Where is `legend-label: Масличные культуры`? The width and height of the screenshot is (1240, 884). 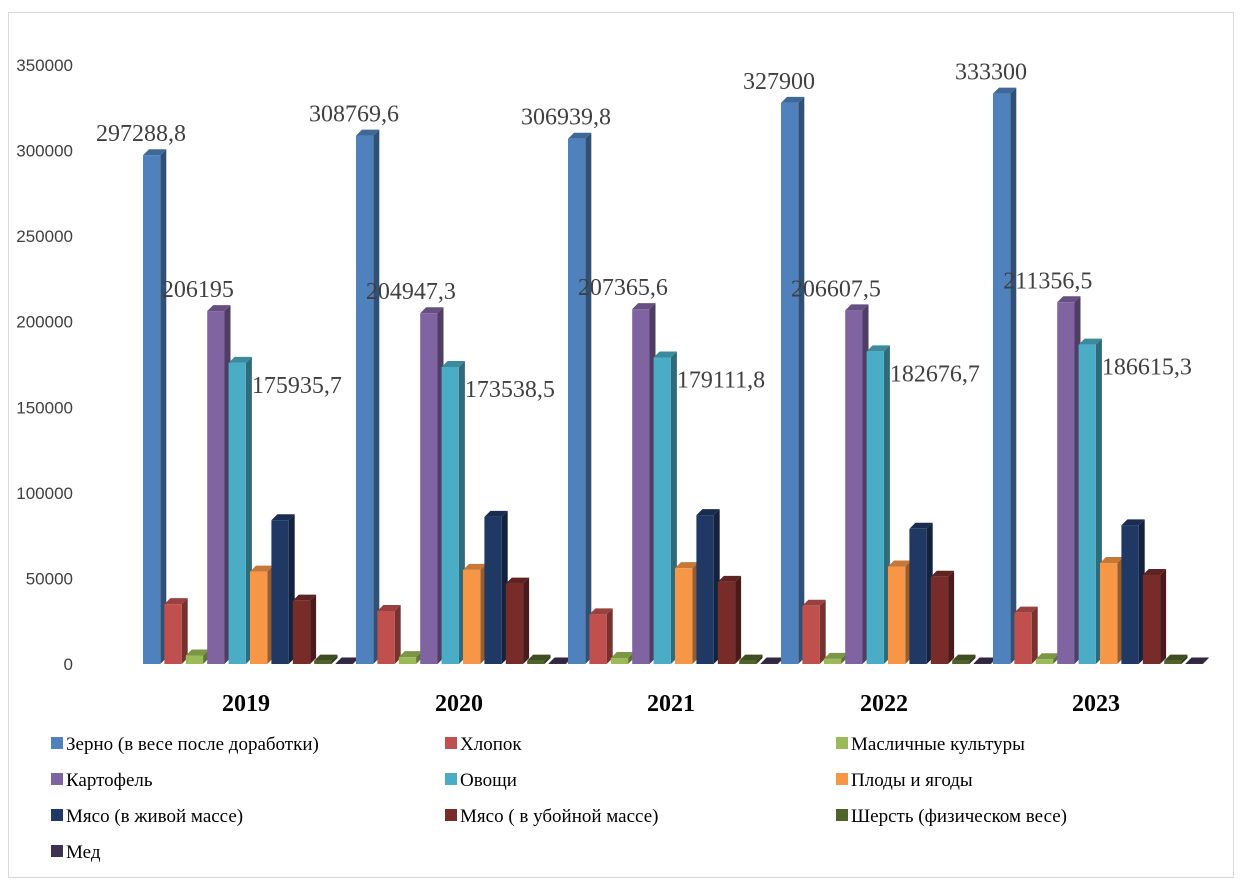 legend-label: Масличные культуры is located at coordinates (938, 744).